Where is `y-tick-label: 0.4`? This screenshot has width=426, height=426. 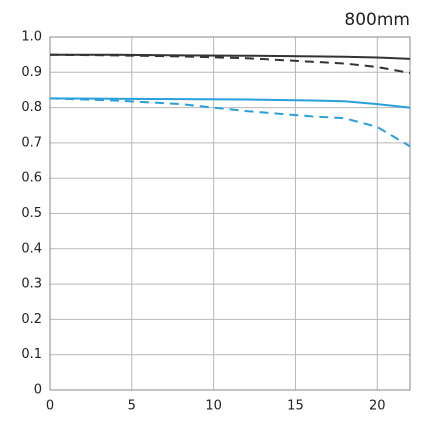 y-tick-label: 0.4 is located at coordinates (31, 248).